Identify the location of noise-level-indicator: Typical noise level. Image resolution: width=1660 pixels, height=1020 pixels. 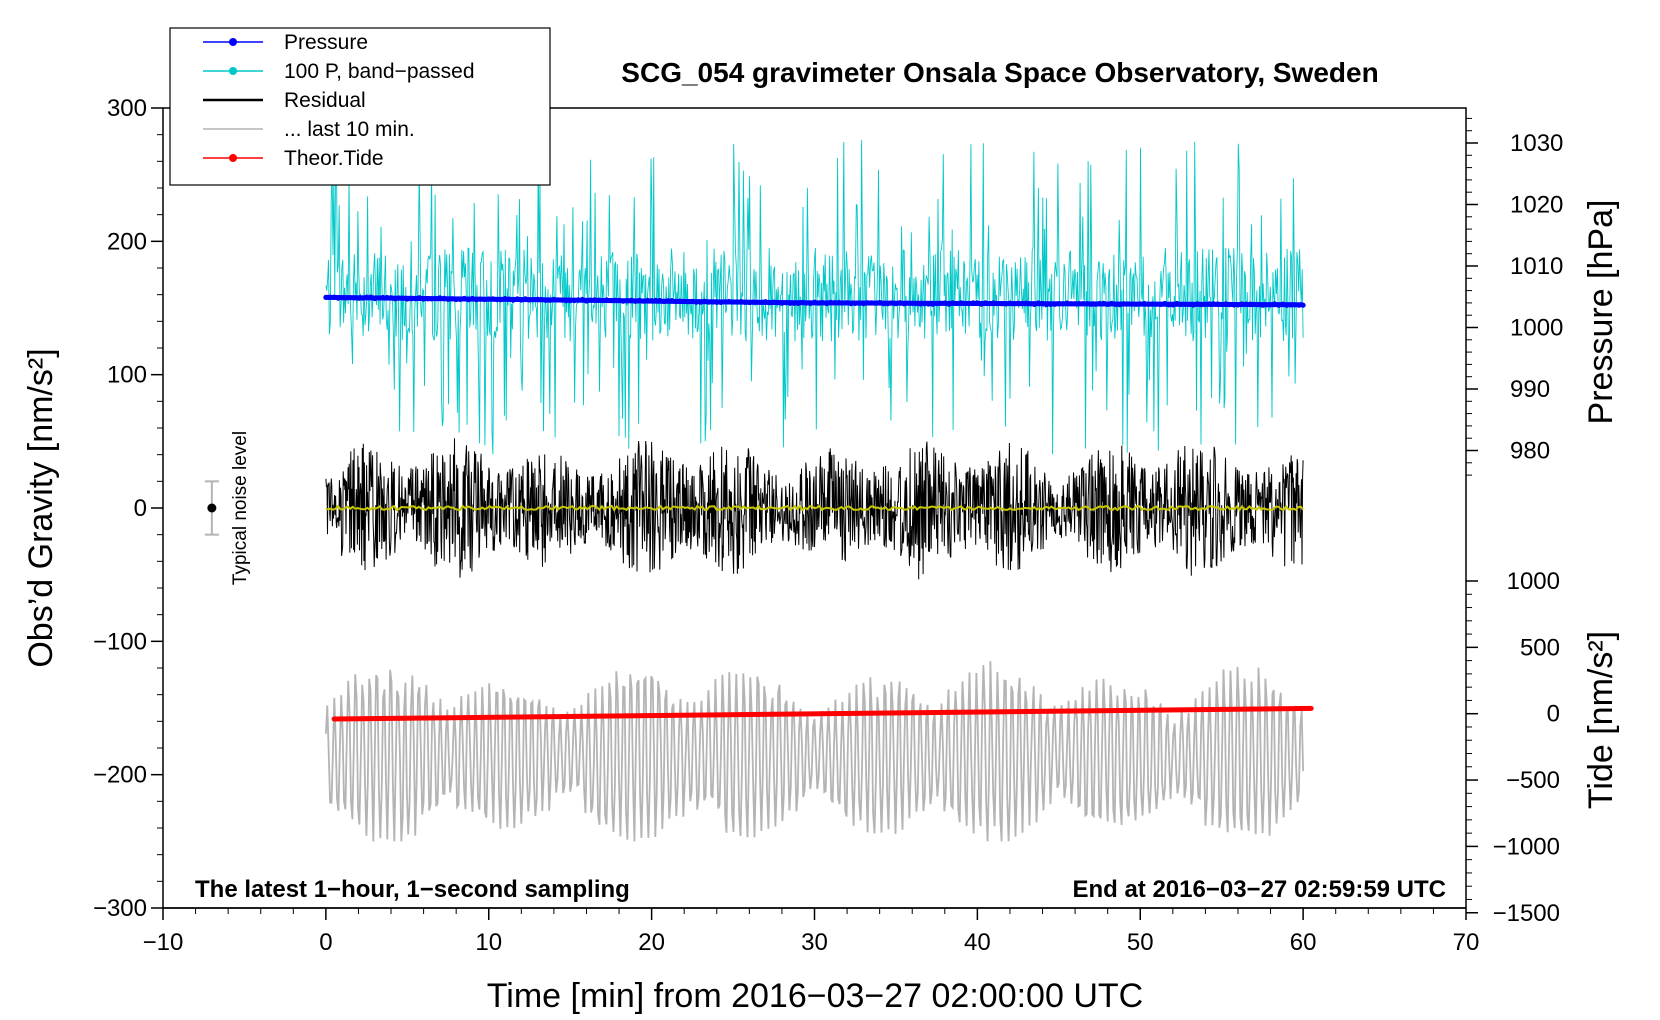
(227, 508).